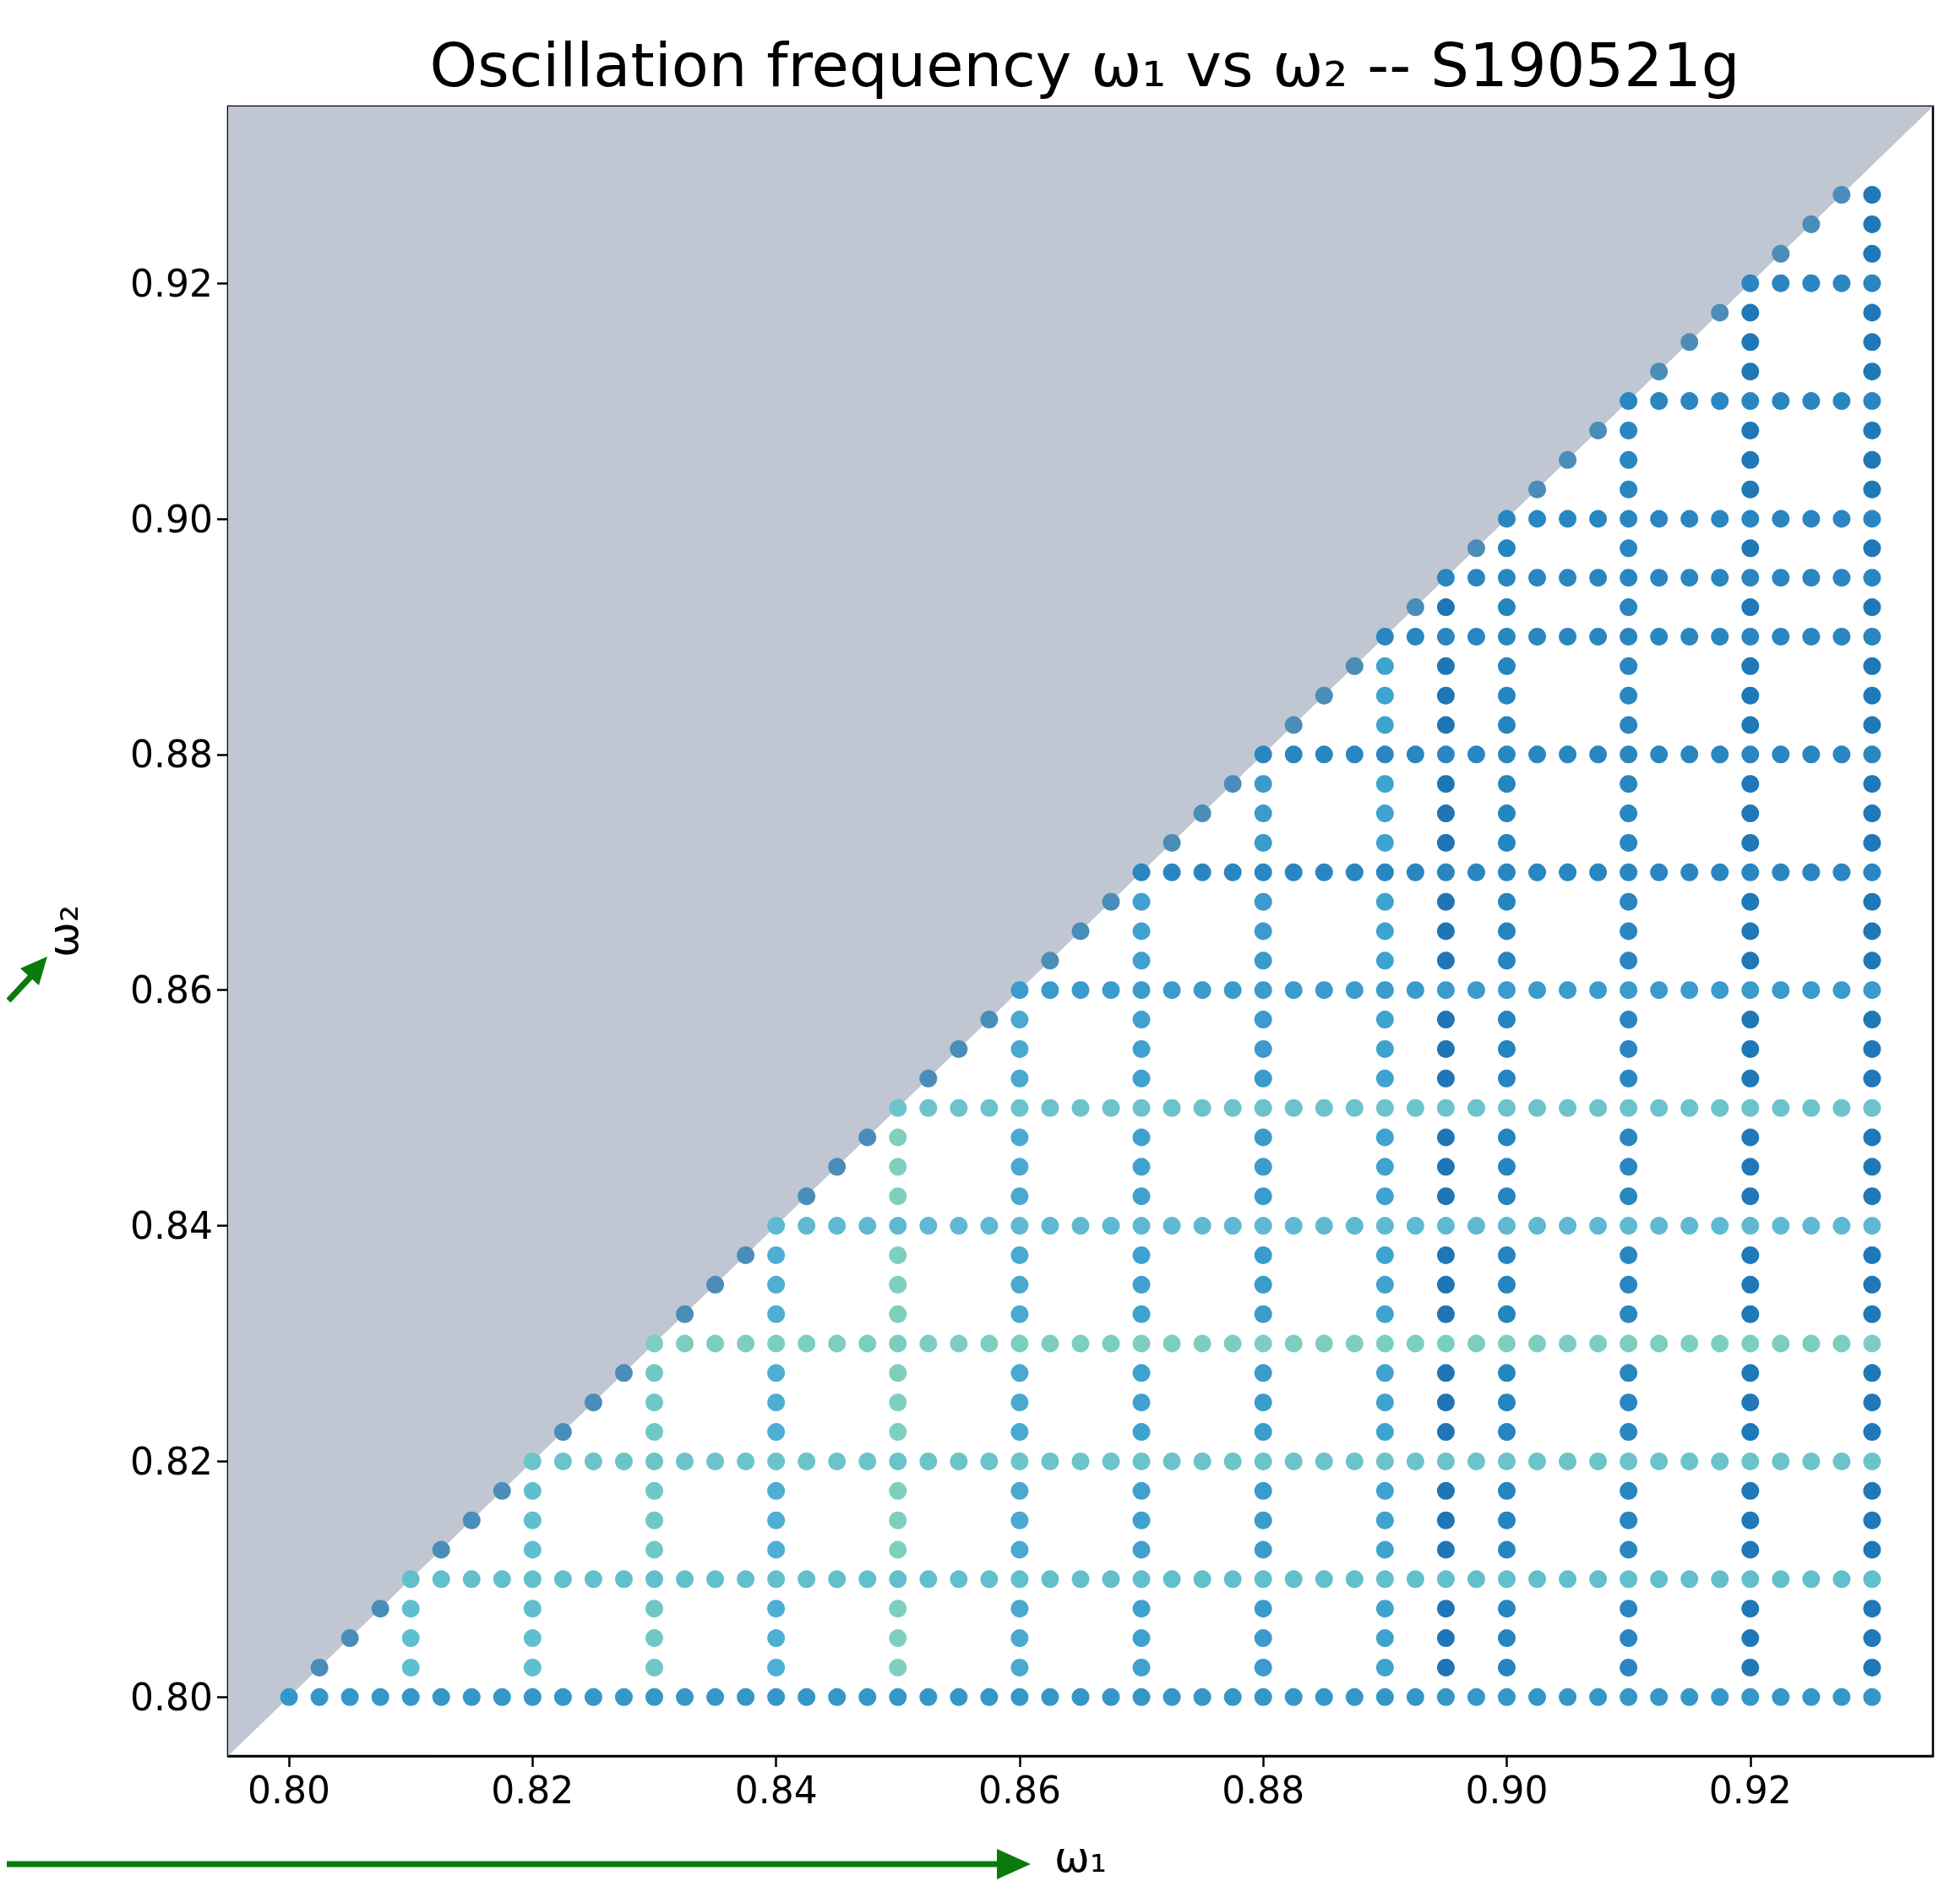 This screenshot has height=1892, width=1960. I want to click on chart-title: Oscillation frequency ω₁ vs ω₂ -- S190521g, so click(1084, 65).